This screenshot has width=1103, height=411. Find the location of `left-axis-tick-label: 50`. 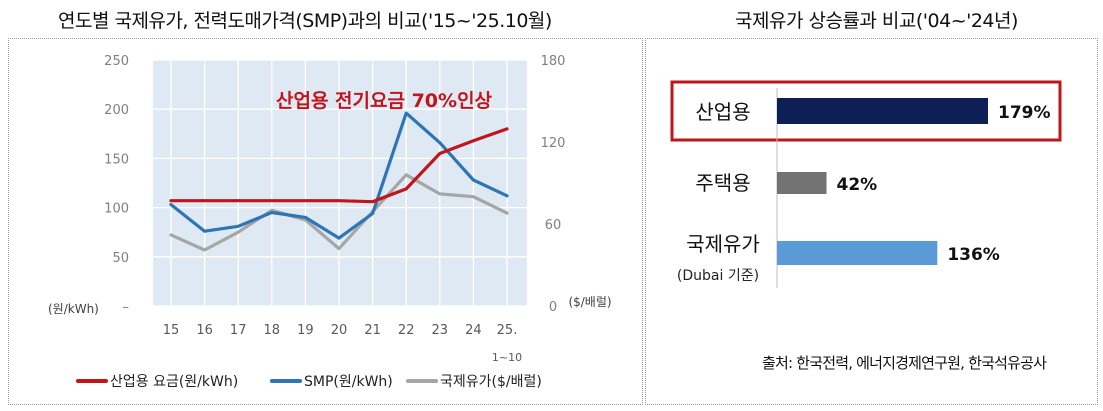

left-axis-tick-label: 50 is located at coordinates (120, 258).